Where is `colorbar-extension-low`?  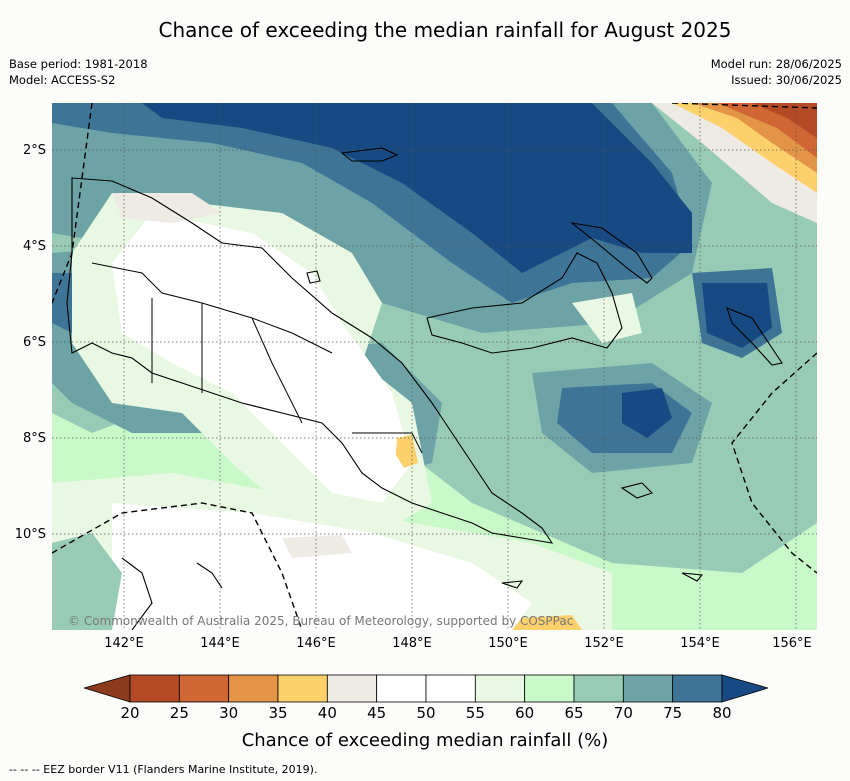
colorbar-extension-low is located at coordinates (107, 688).